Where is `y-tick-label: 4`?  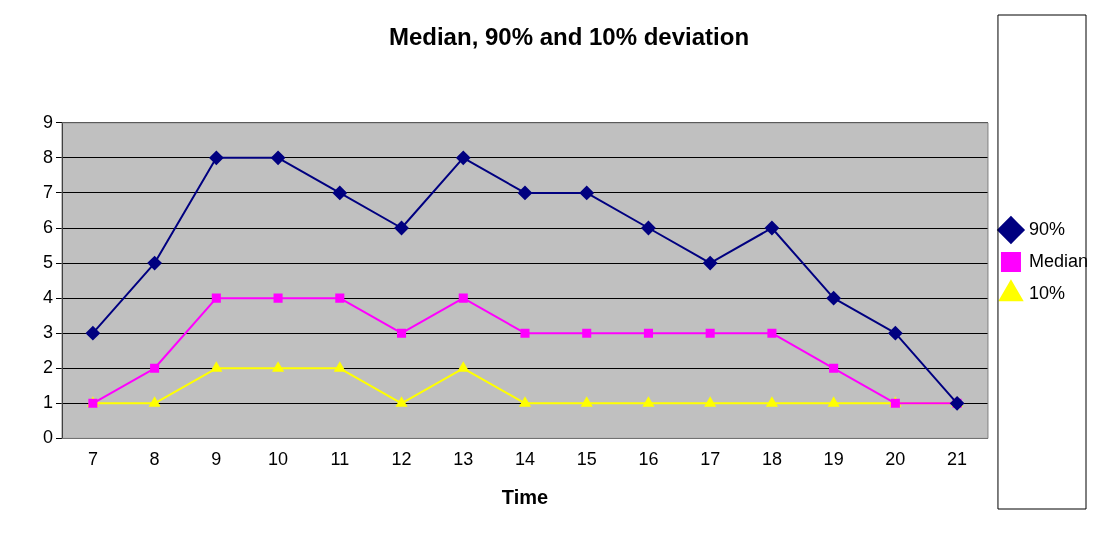
y-tick-label: 4 is located at coordinates (48, 297).